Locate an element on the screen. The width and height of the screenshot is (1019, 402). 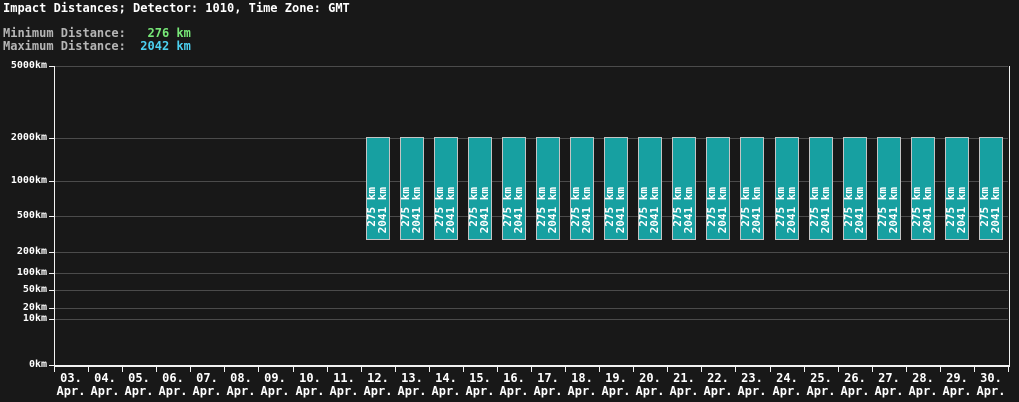
x-tick-label-day: 25. is located at coordinates (821, 378).